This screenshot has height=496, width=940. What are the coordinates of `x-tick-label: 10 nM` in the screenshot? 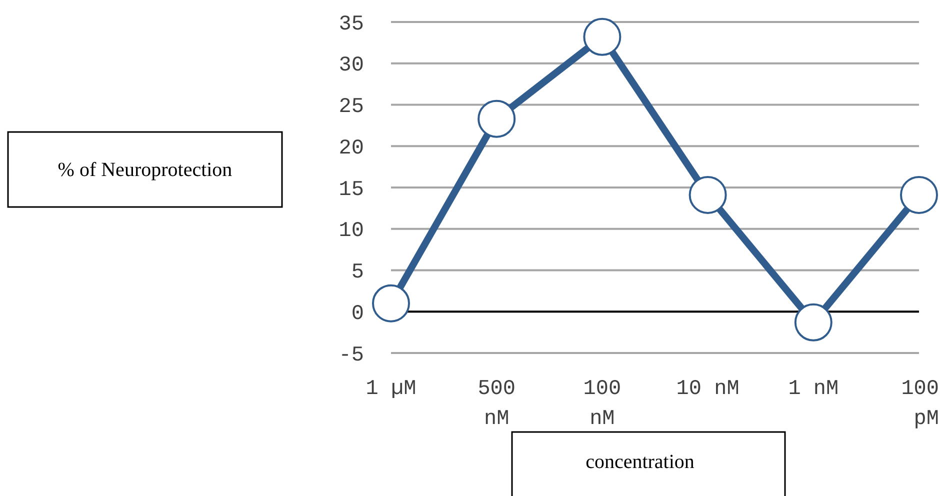 It's located at (708, 389).